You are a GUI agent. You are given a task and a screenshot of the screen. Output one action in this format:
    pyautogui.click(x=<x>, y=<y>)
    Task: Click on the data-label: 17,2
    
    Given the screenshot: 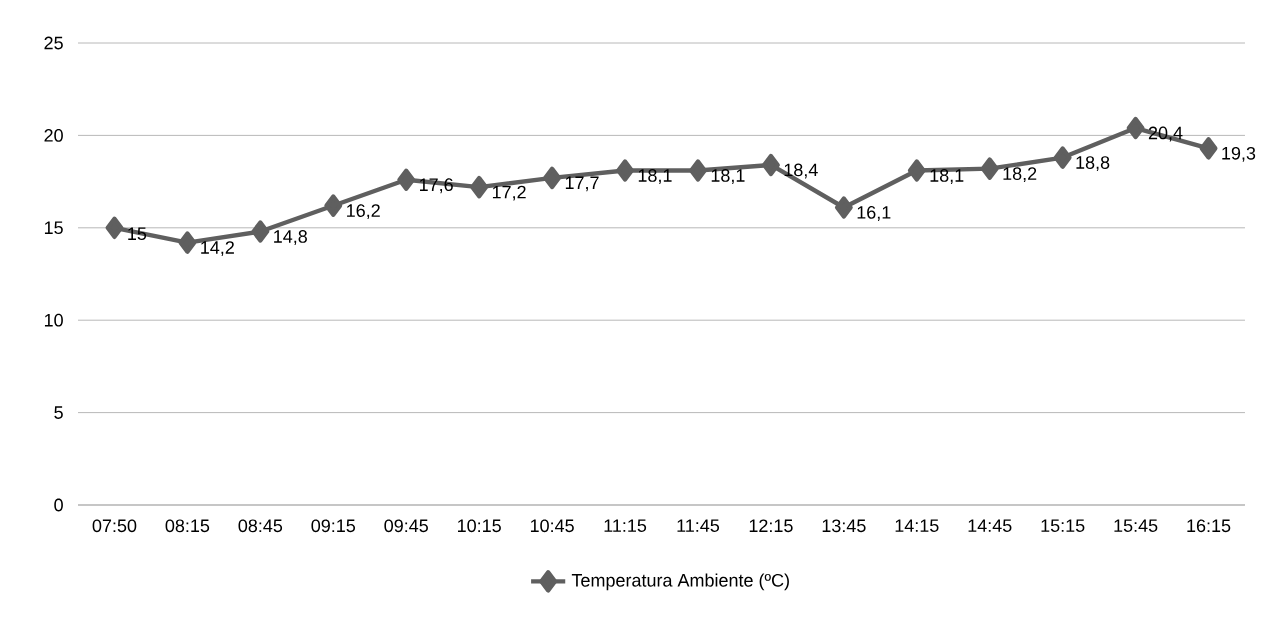 What is the action you would take?
    pyautogui.click(x=509, y=193)
    